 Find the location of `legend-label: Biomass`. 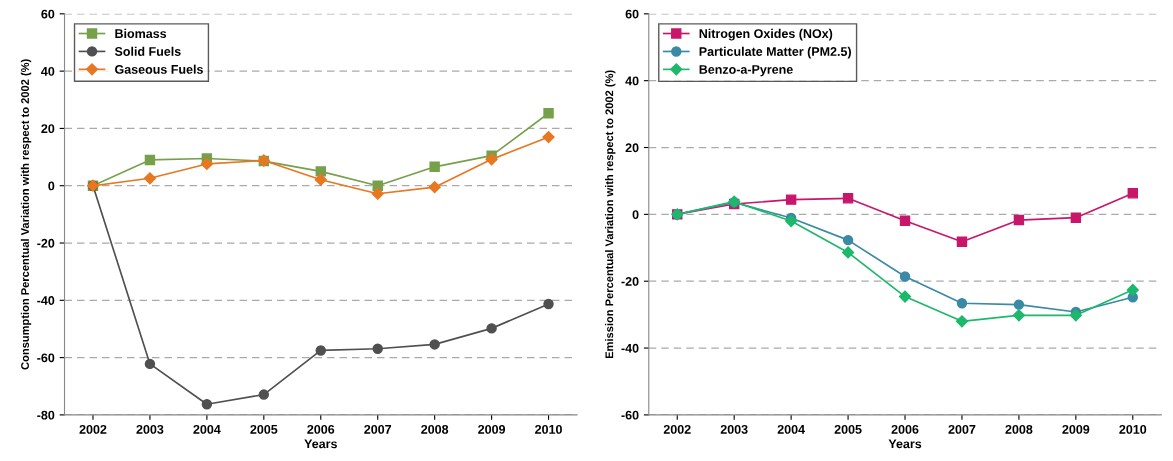

legend-label: Biomass is located at coordinates (141, 33).